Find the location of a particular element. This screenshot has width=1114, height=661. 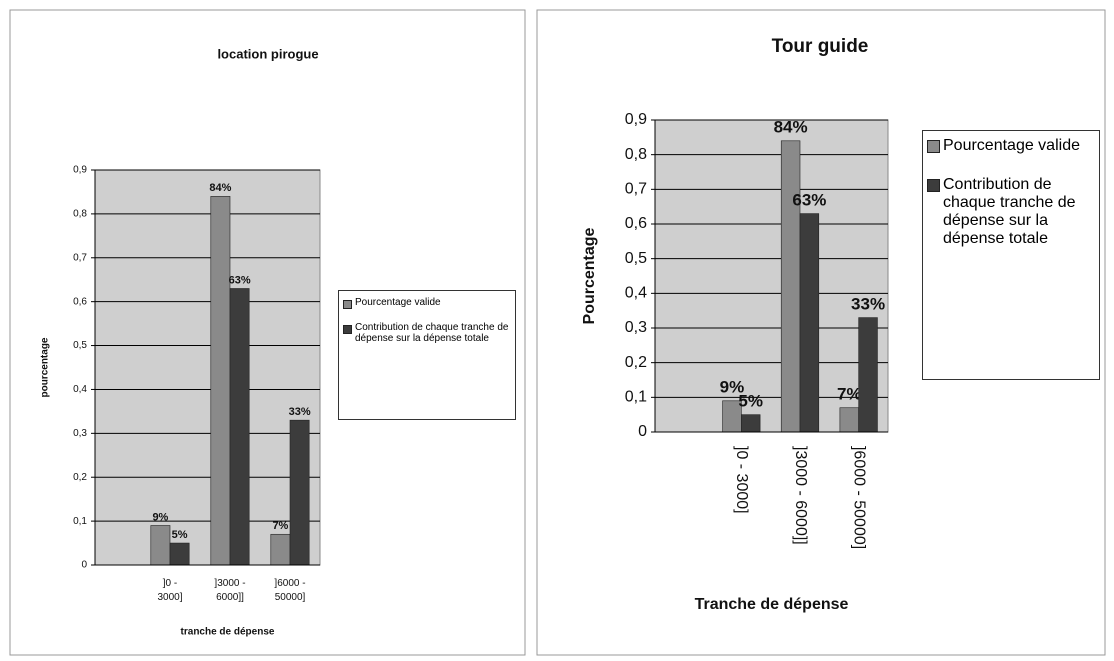

x-tick-label: ]6000 -50000] is located at coordinates (289, 590).